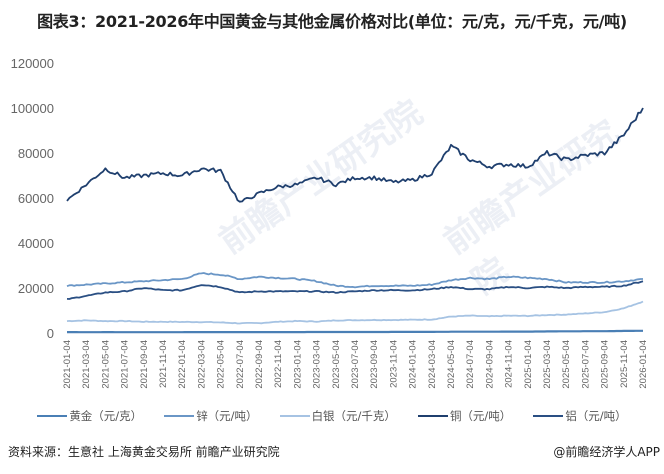 This screenshot has width=664, height=474. Describe the element at coordinates (606, 452) in the screenshot. I see `credit: @前瞻经济学人APP` at that location.